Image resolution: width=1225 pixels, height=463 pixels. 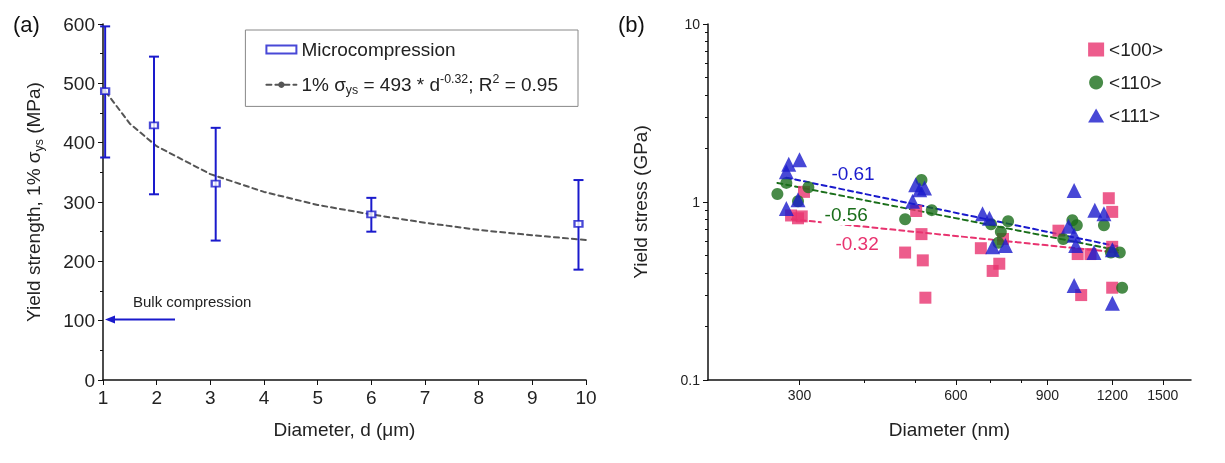 What do you see at coordinates (857, 244) in the screenshot?
I see `annotation: -0.32` at bounding box center [857, 244].